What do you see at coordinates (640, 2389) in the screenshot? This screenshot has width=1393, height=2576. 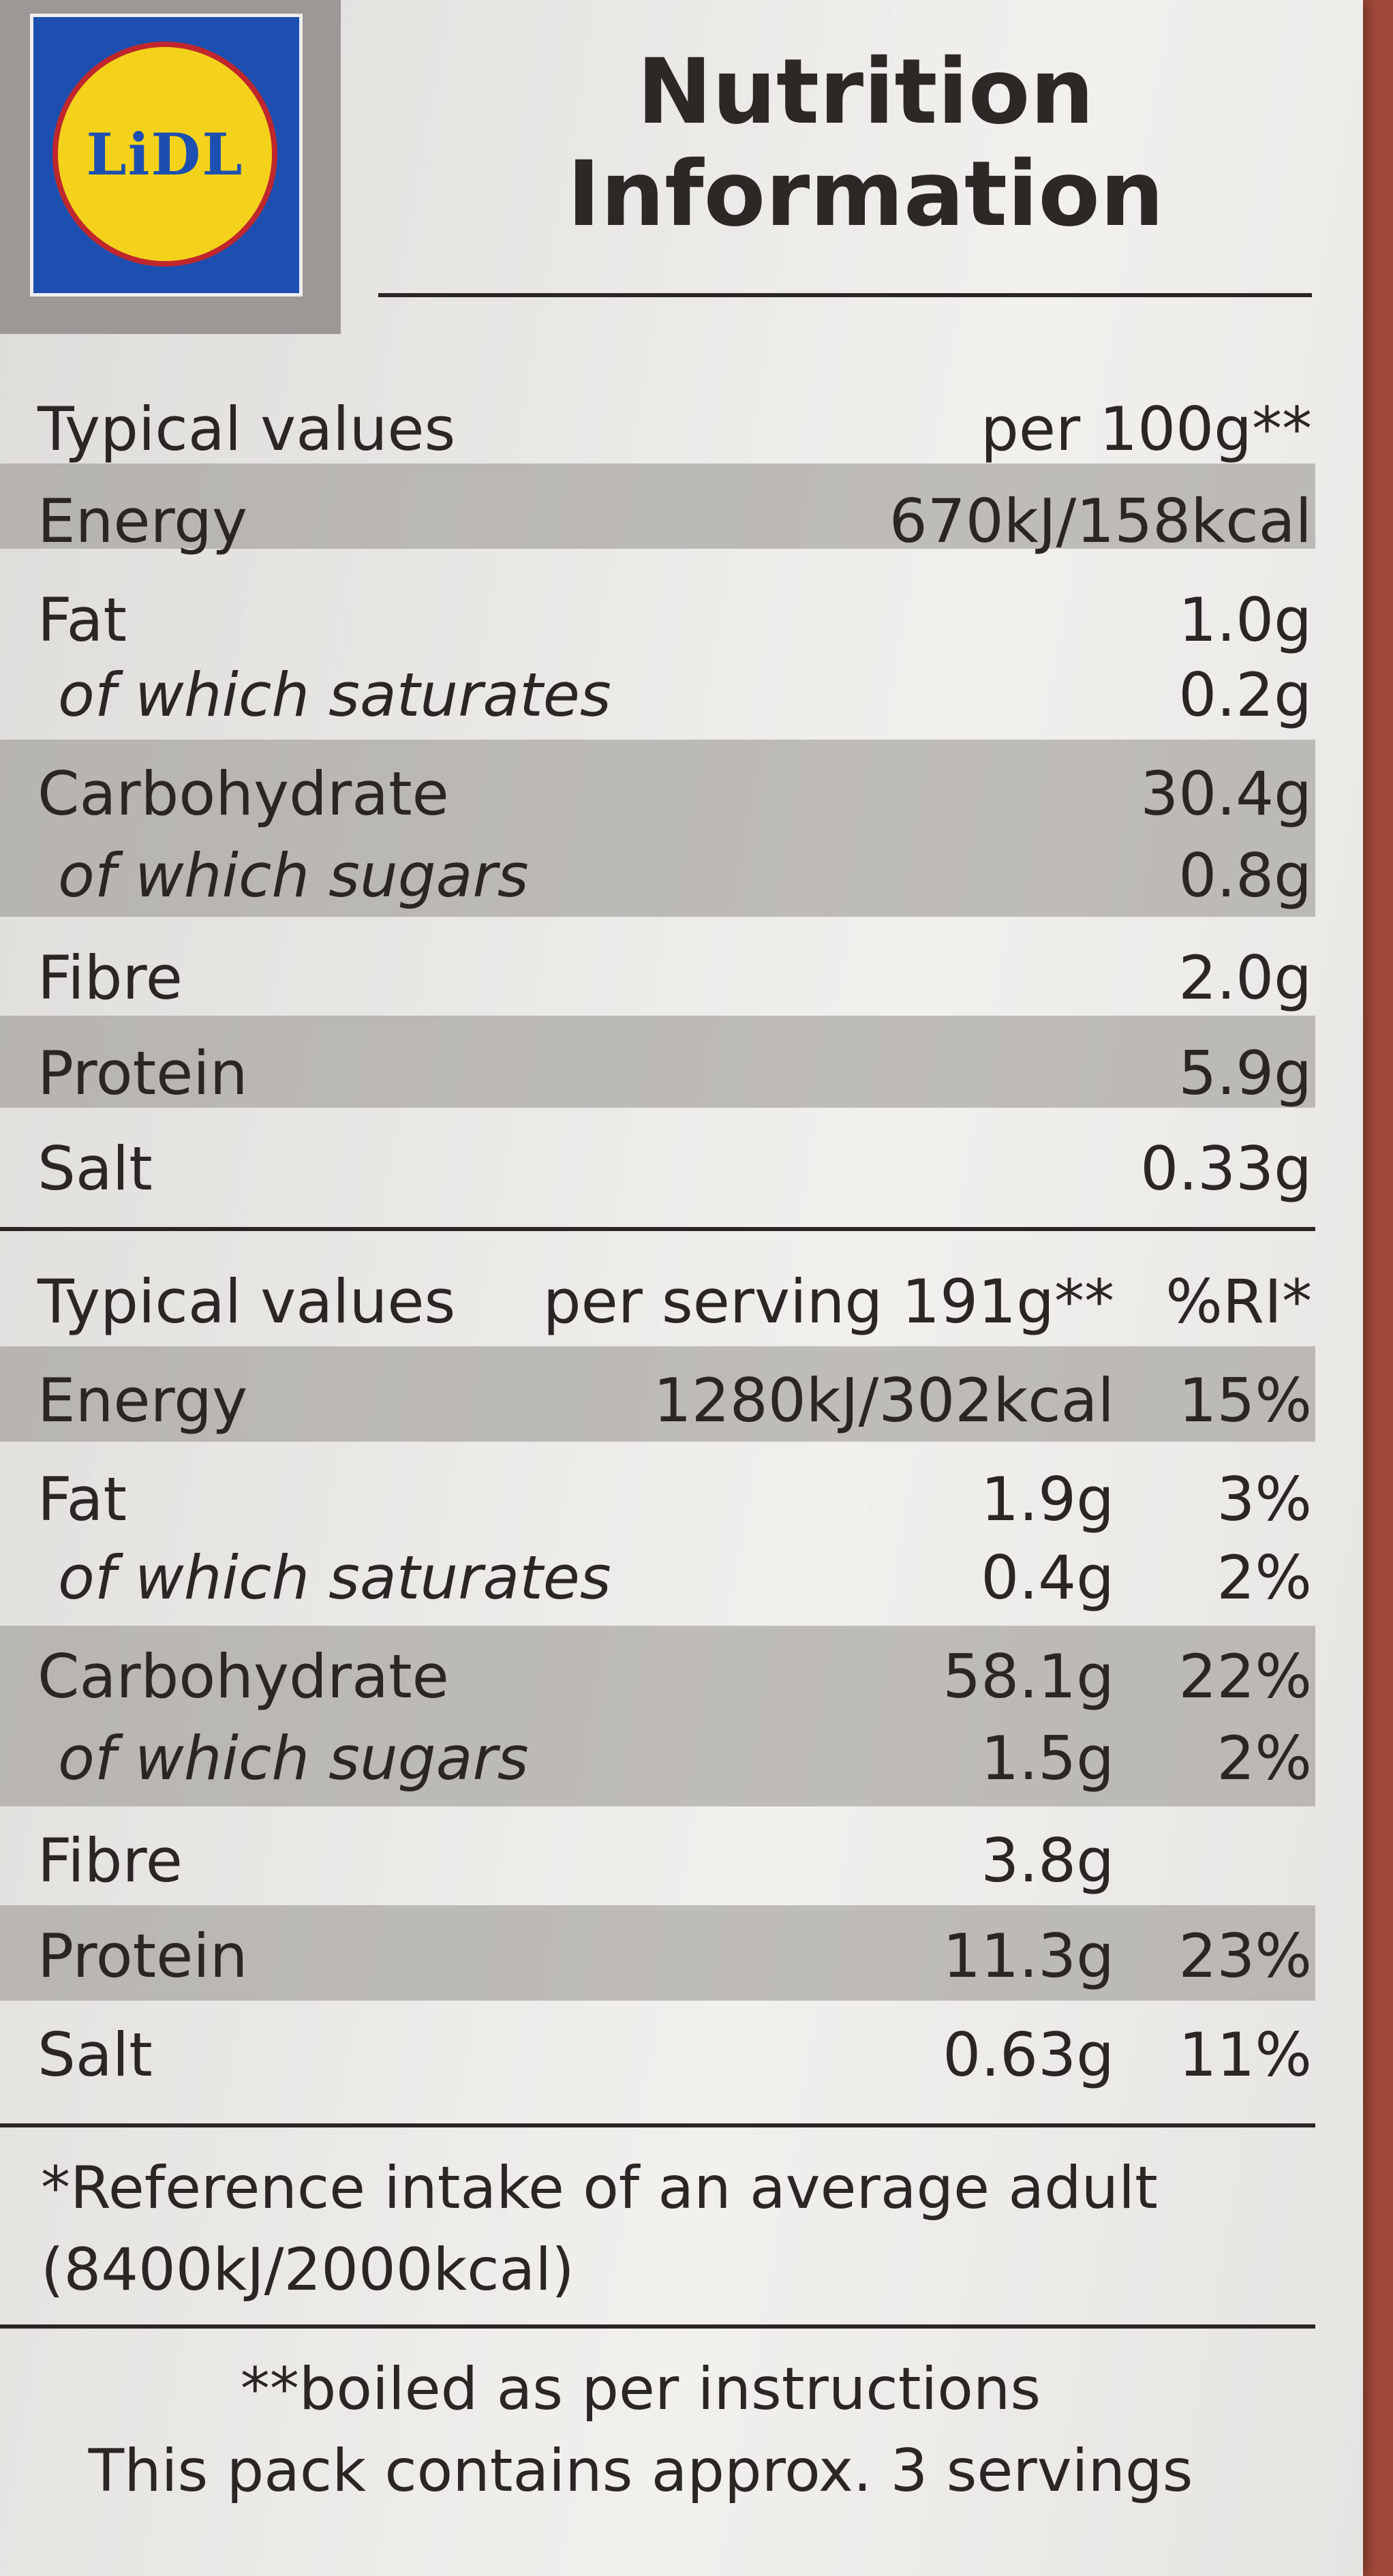 I see `boiled-note: **boiled as per instructions` at bounding box center [640, 2389].